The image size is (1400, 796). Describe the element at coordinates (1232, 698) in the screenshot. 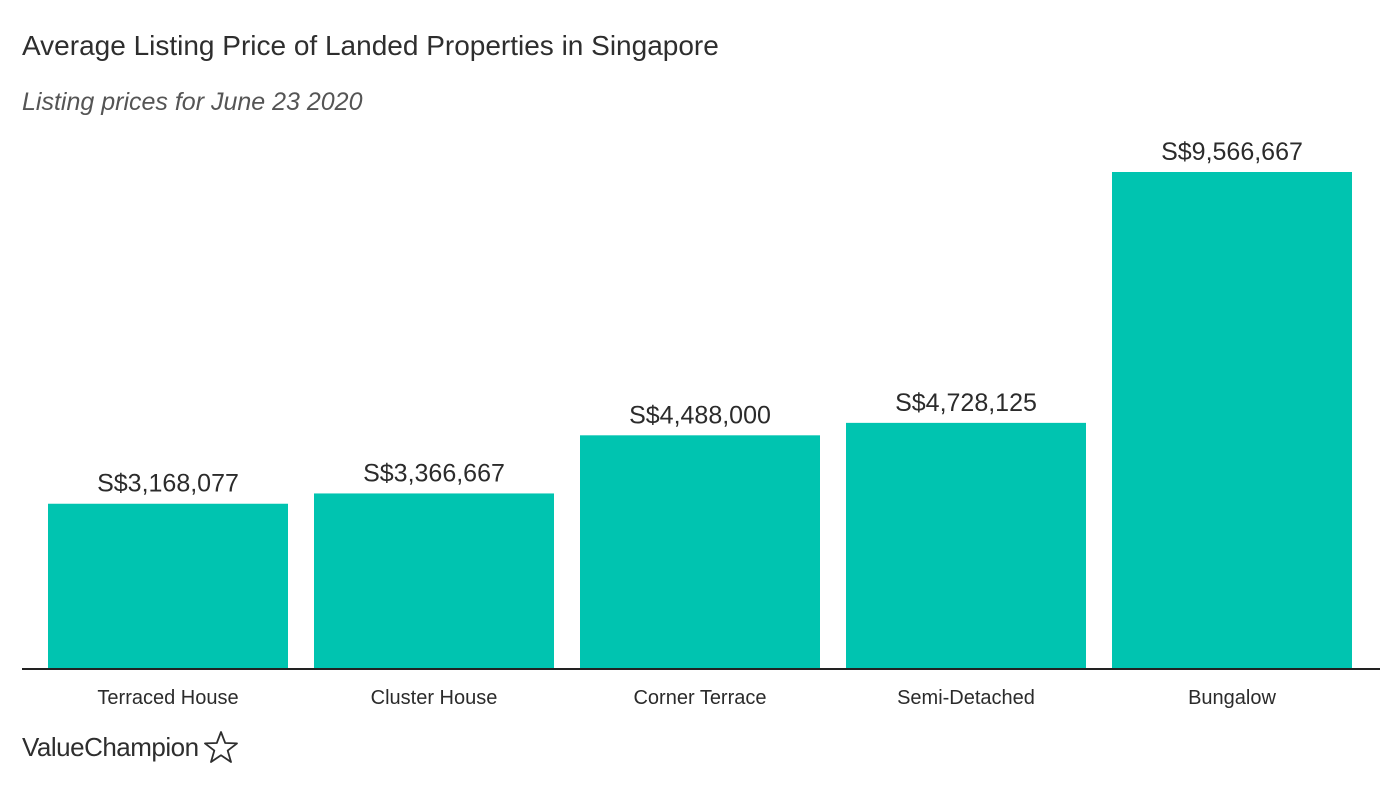

I see `category-label: Bungalow` at that location.